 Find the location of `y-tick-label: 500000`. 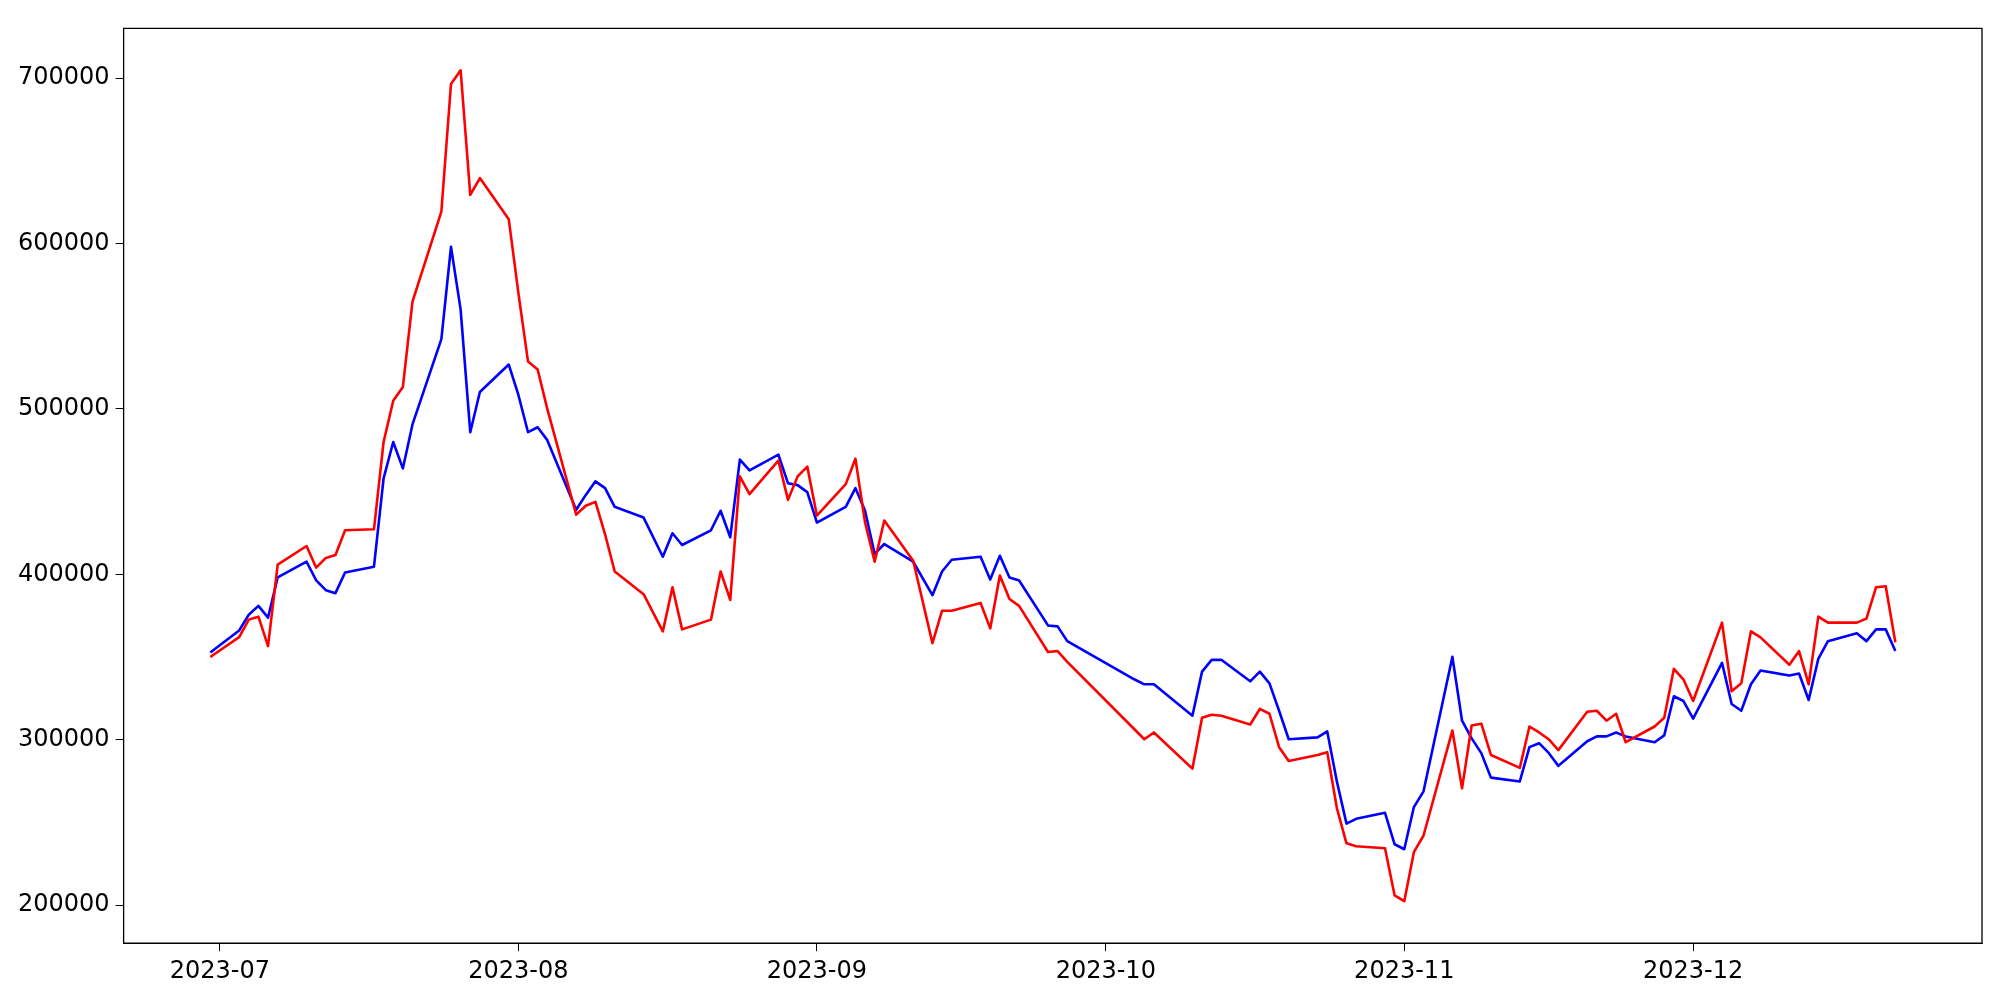

y-tick-label: 500000 is located at coordinates (63, 407).